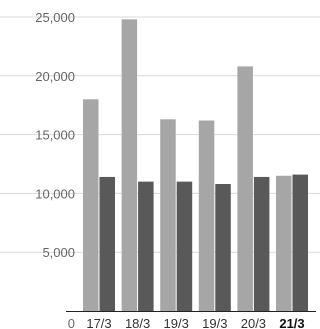  Describe the element at coordinates (55, 193) in the screenshot. I see `y-tick-label: 10,000` at that location.